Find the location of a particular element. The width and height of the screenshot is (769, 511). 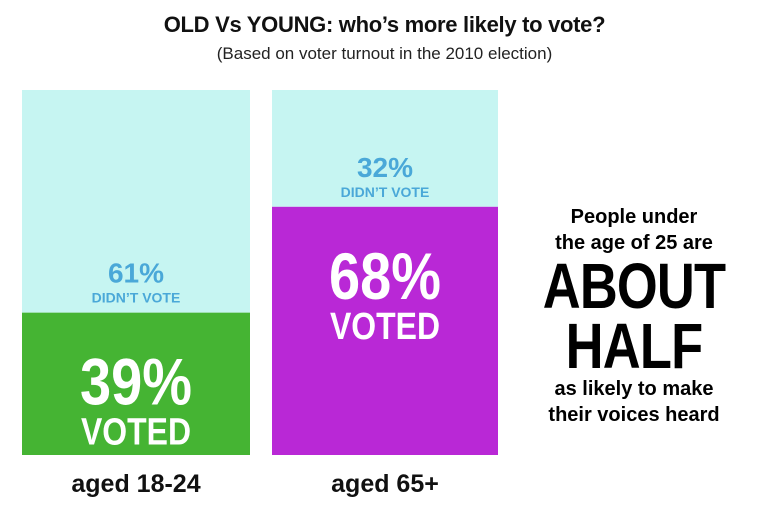

category-label: aged 18-24 is located at coordinates (135, 484).